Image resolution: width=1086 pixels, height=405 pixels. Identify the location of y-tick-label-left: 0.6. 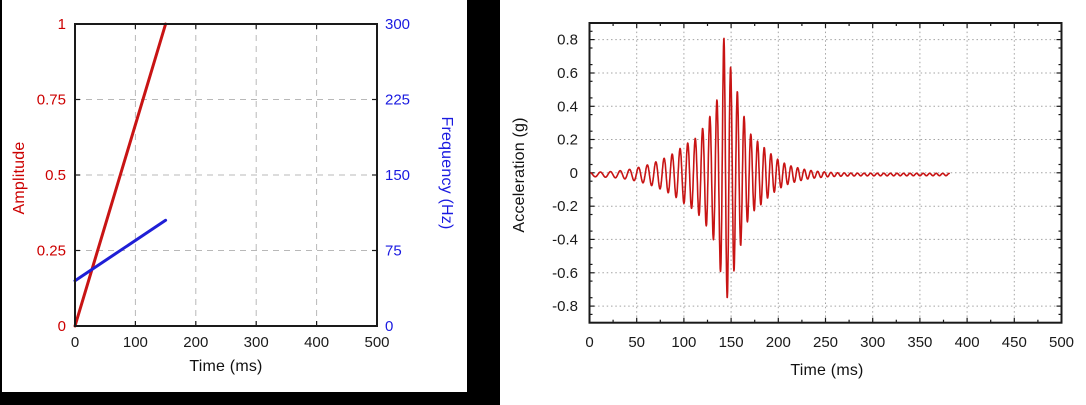
(567, 73).